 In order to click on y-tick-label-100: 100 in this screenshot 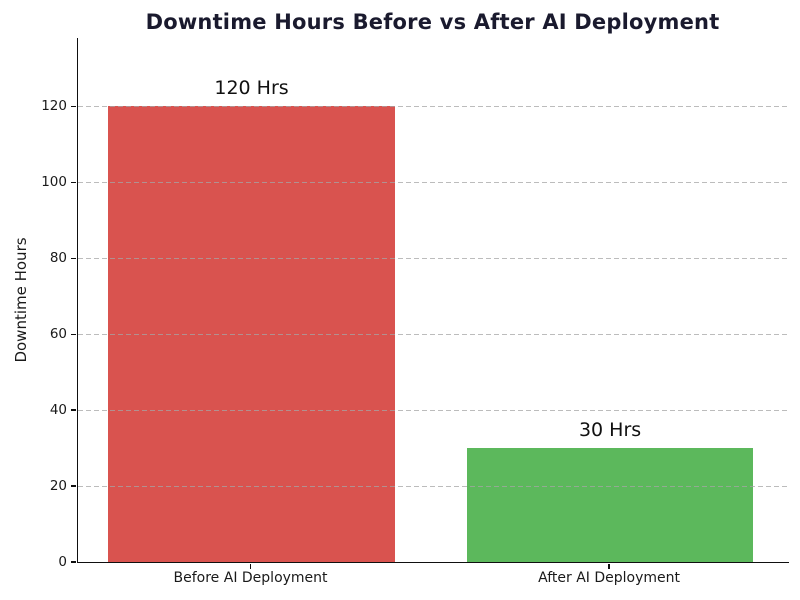, I will do `click(54, 182)`.